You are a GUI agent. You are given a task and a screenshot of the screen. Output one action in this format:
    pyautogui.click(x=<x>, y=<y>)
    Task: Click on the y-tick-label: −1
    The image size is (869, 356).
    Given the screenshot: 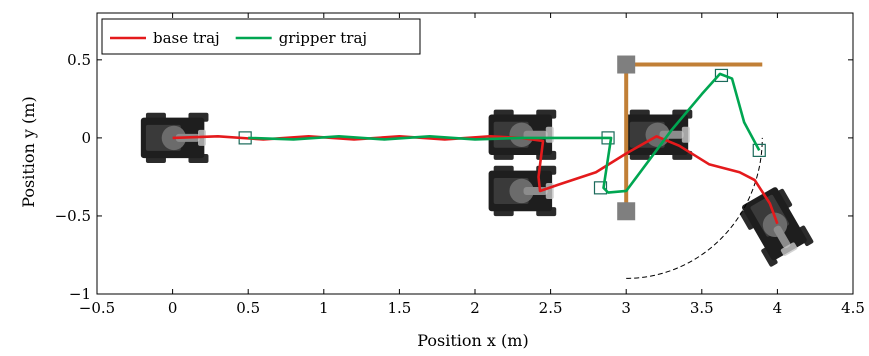 What is the action you would take?
    pyautogui.click(x=80, y=294)
    